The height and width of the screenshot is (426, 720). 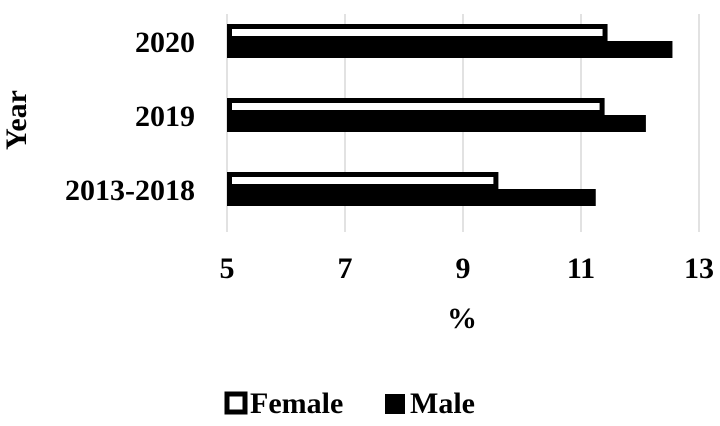 What do you see at coordinates (436, 123) in the screenshot?
I see `bar-male-2019` at bounding box center [436, 123].